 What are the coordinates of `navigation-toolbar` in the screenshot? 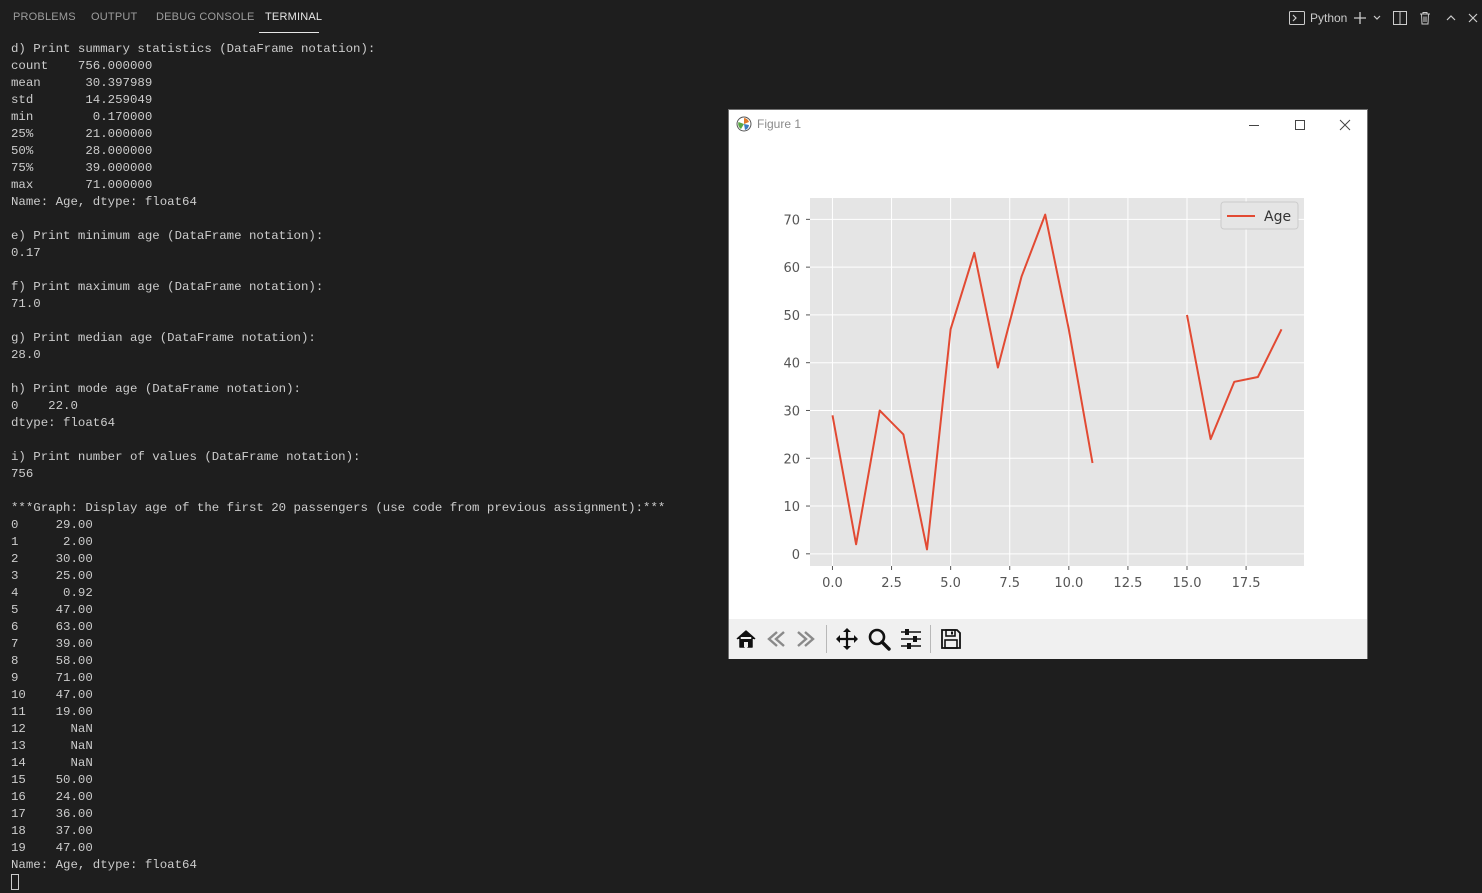 It's located at (1048, 639).